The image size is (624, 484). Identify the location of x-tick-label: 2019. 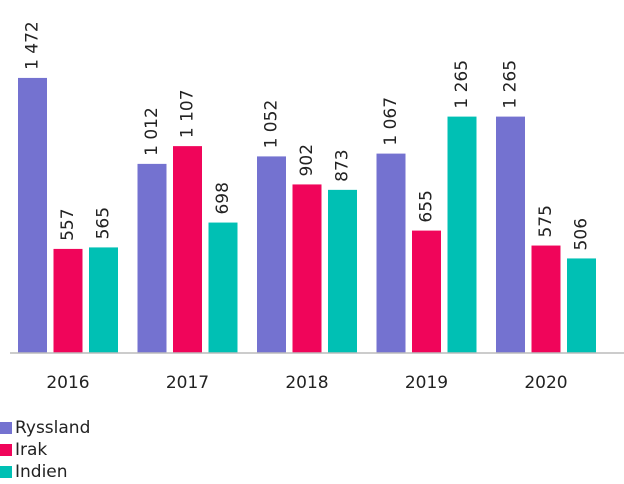
(426, 383).